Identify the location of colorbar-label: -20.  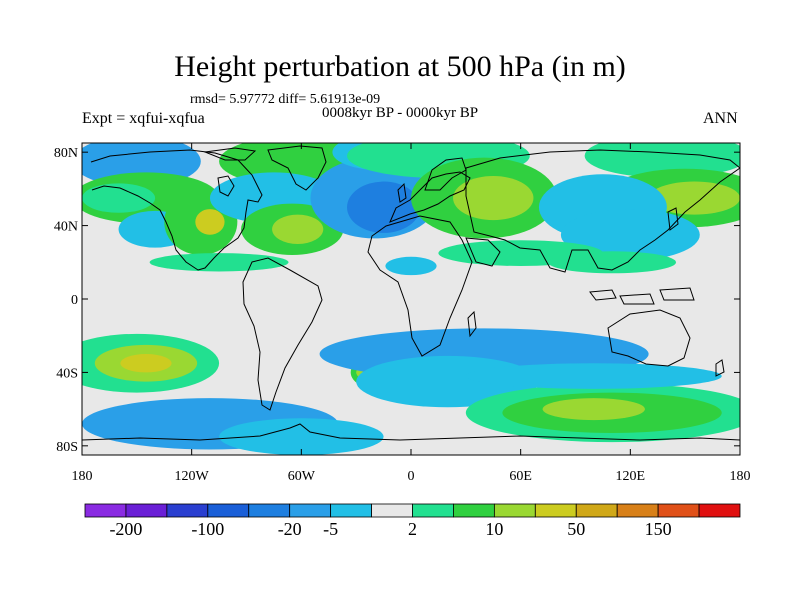
(290, 529).